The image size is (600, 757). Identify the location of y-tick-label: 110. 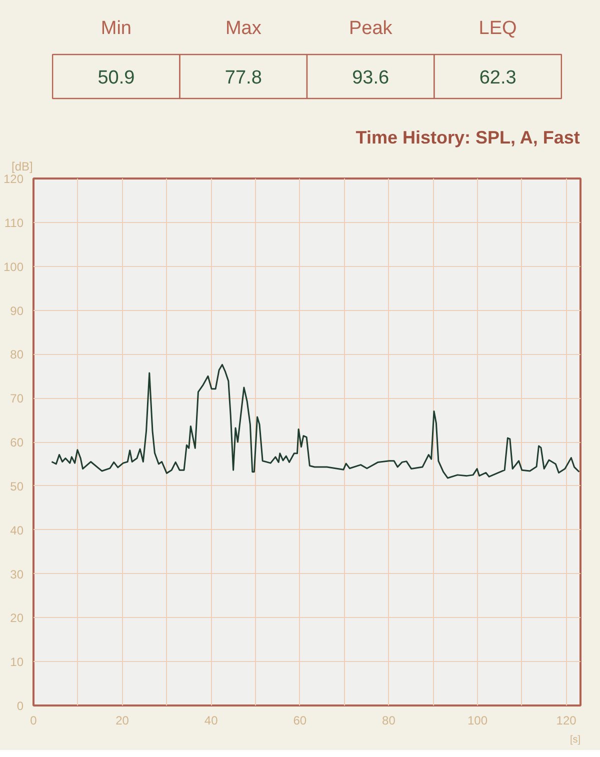
(14, 223).